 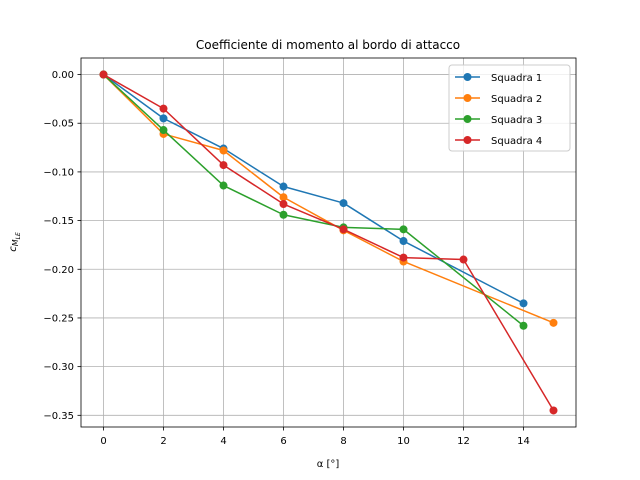 What do you see at coordinates (58, 221) in the screenshot?
I see `y-tick-label: −0.15` at bounding box center [58, 221].